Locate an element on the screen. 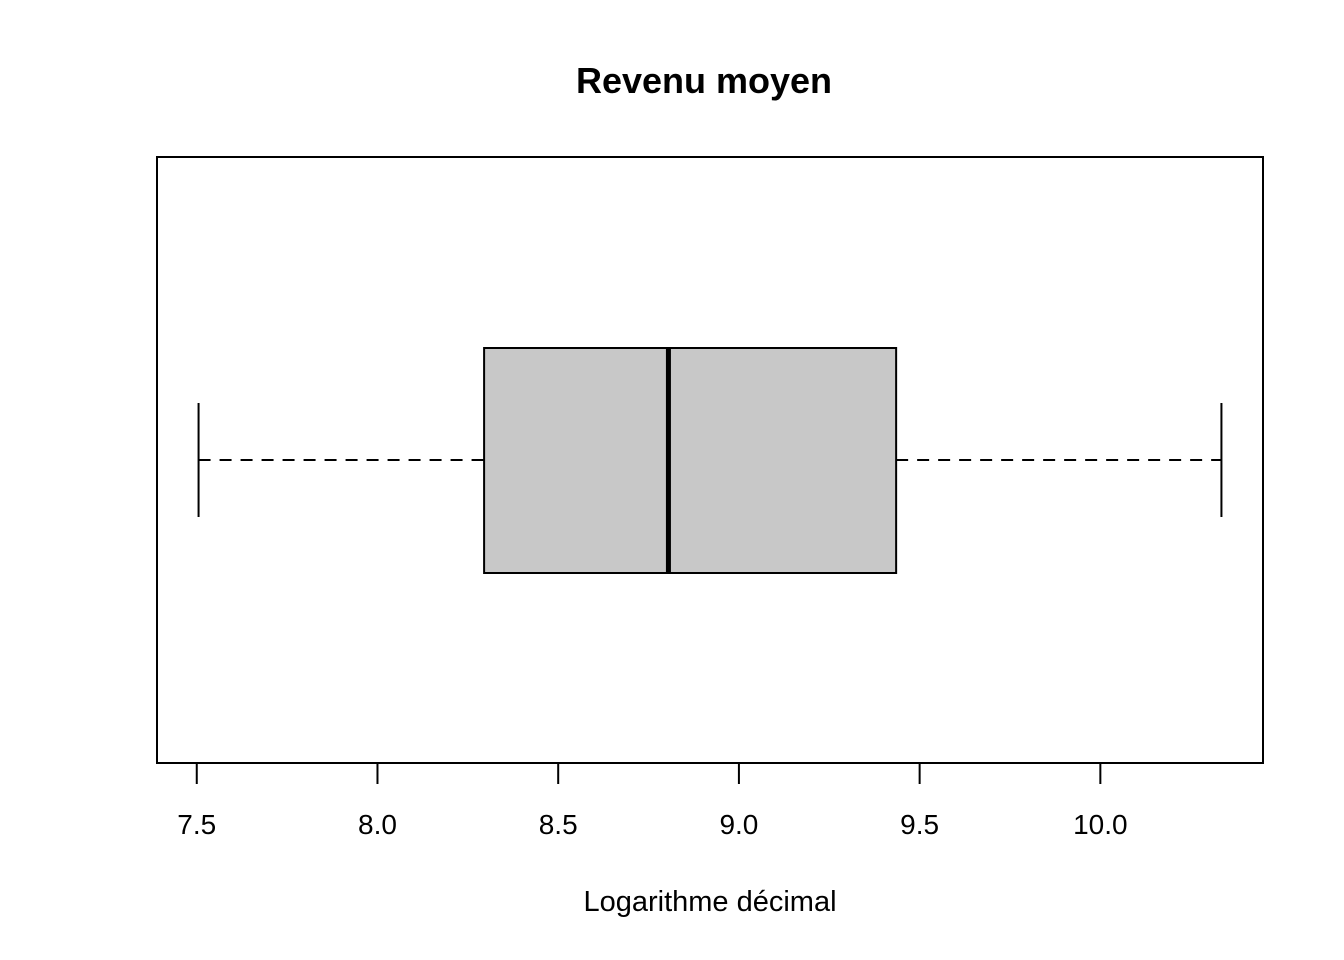 Image resolution: width=1344 pixels, height=960 pixels. x-axis: 7.5 8.0 8.5 9.0 9.5 10.0 is located at coordinates (652, 801).